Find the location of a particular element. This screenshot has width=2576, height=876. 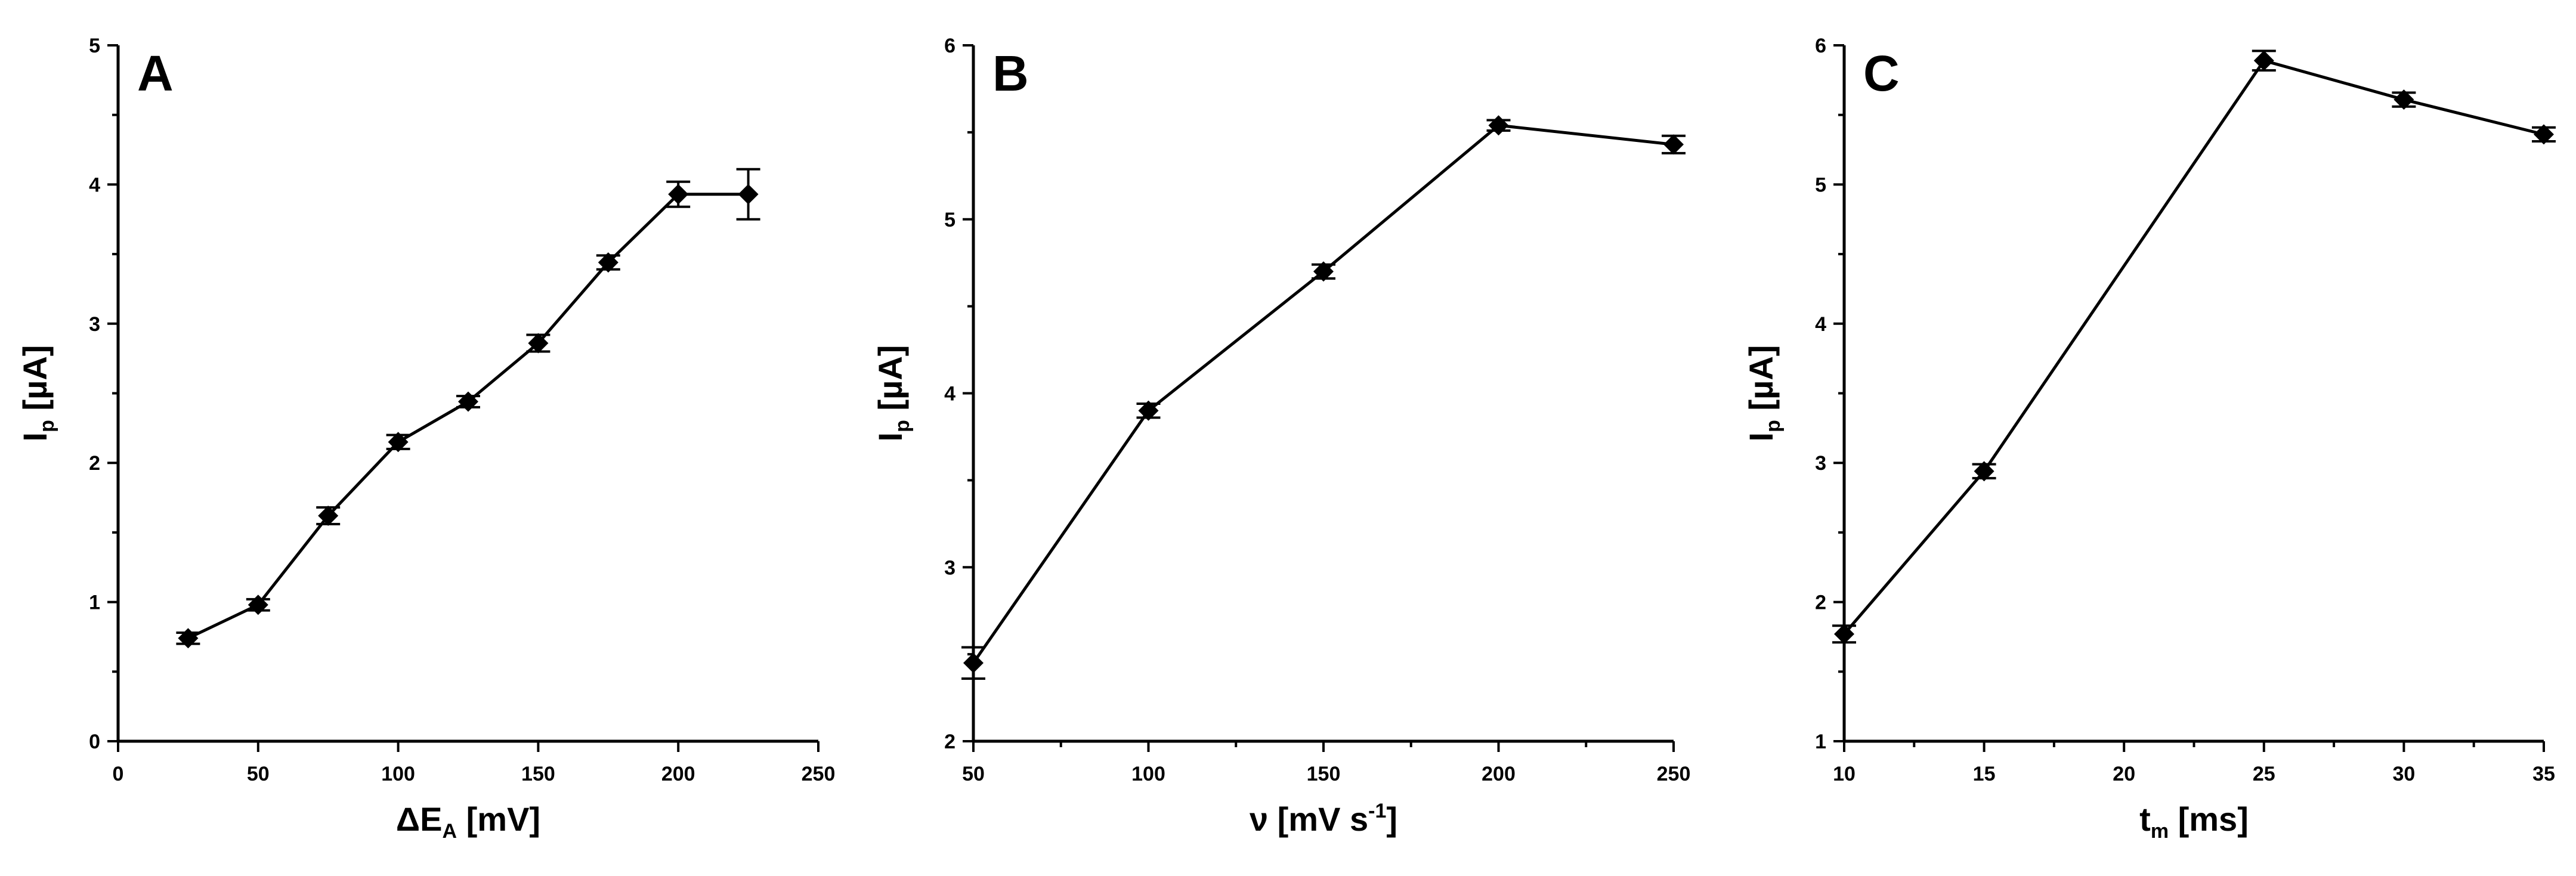

x-axis-label-unit: ] is located at coordinates (1391, 819).